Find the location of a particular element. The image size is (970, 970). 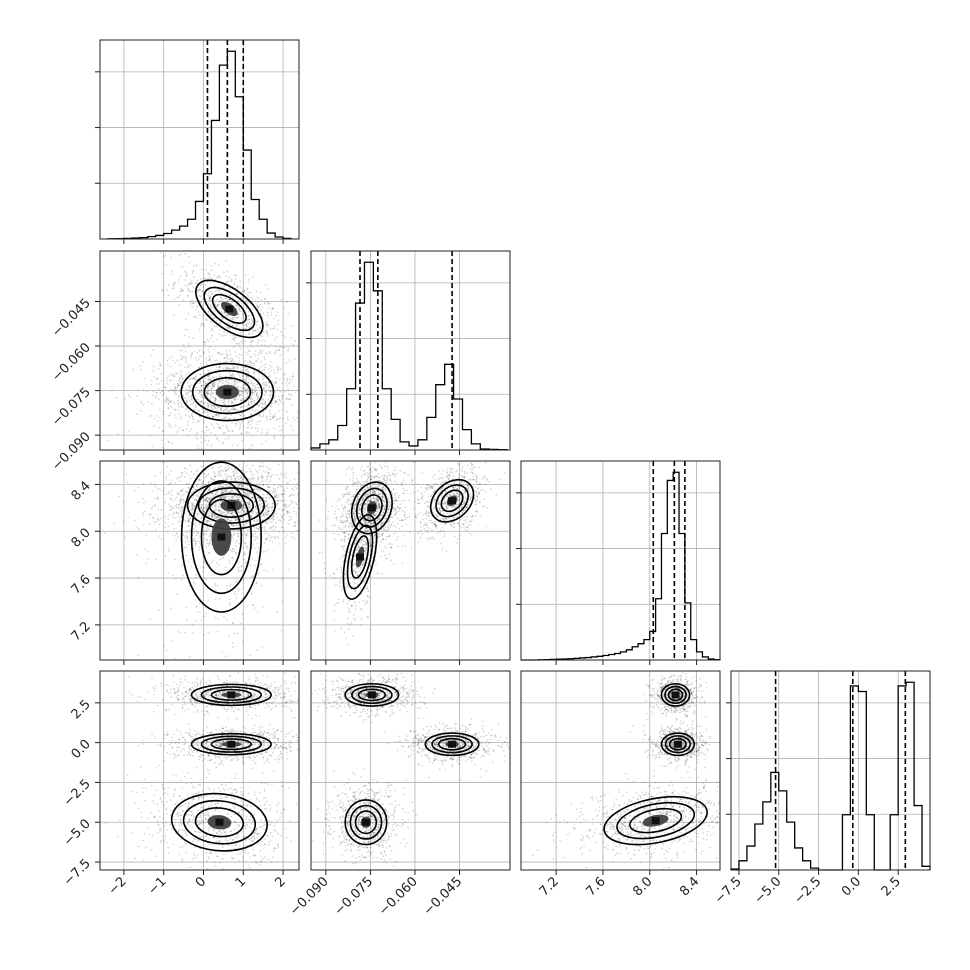

x-tick-label-3-3: 0.0 is located at coordinates (851, 886).